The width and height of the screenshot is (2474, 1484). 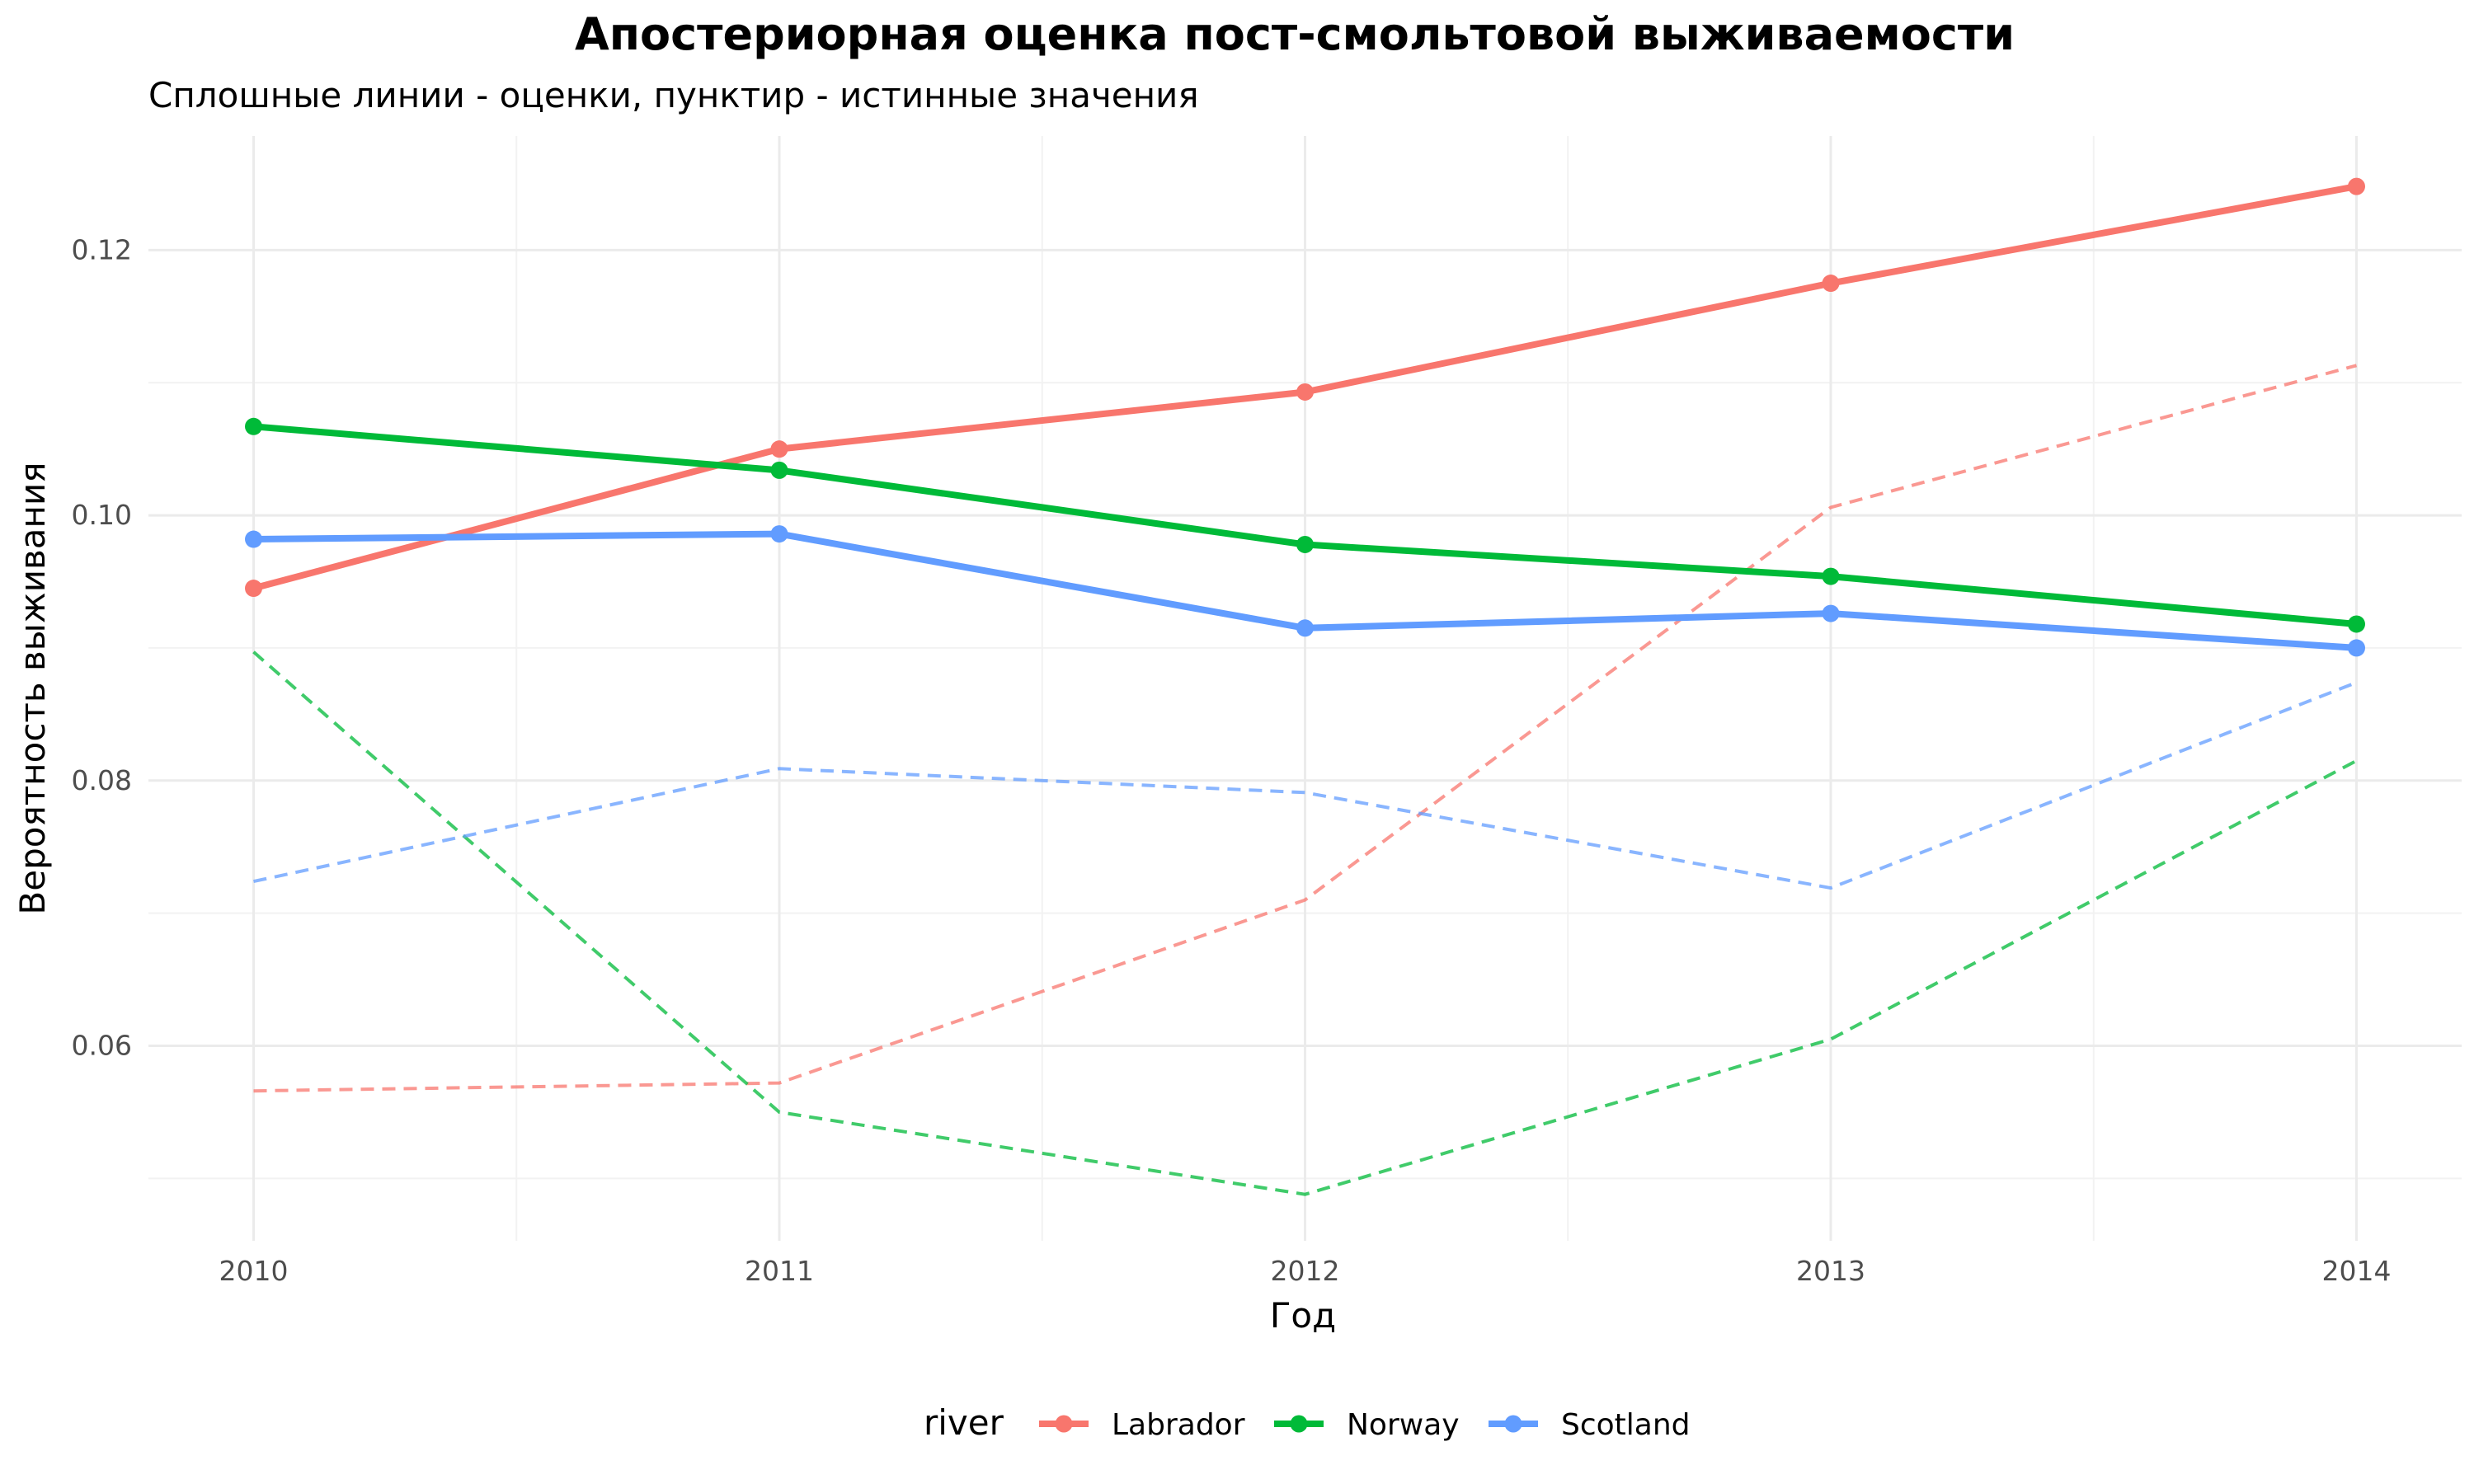 I want to click on x-axis-ticks: 2010 2011 2012 2013 2014, so click(x=1305, y=1271).